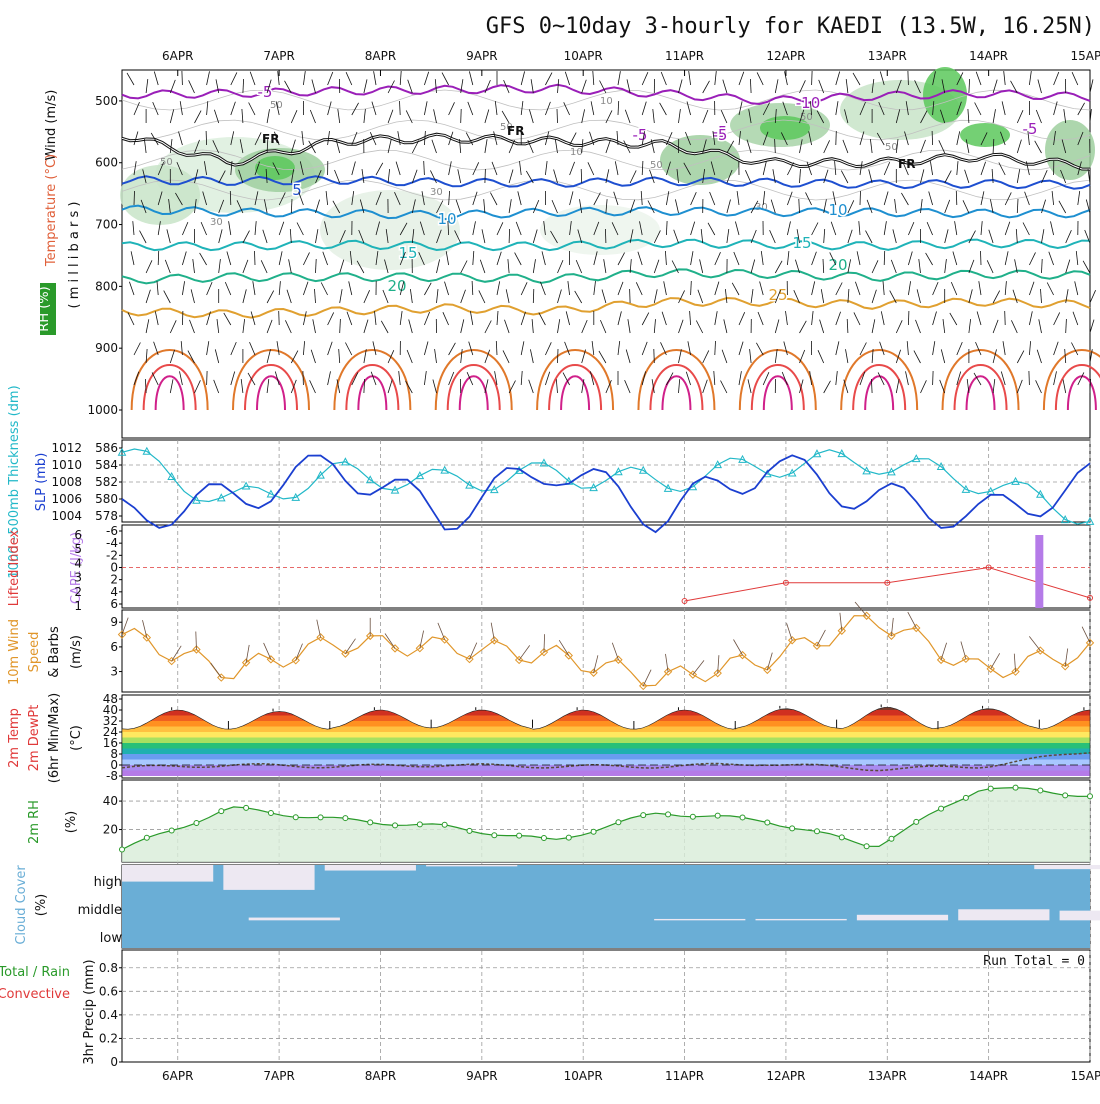  What do you see at coordinates (114, 647) in the screenshot?
I see `wind-yaxis-tick: 6` at bounding box center [114, 647].